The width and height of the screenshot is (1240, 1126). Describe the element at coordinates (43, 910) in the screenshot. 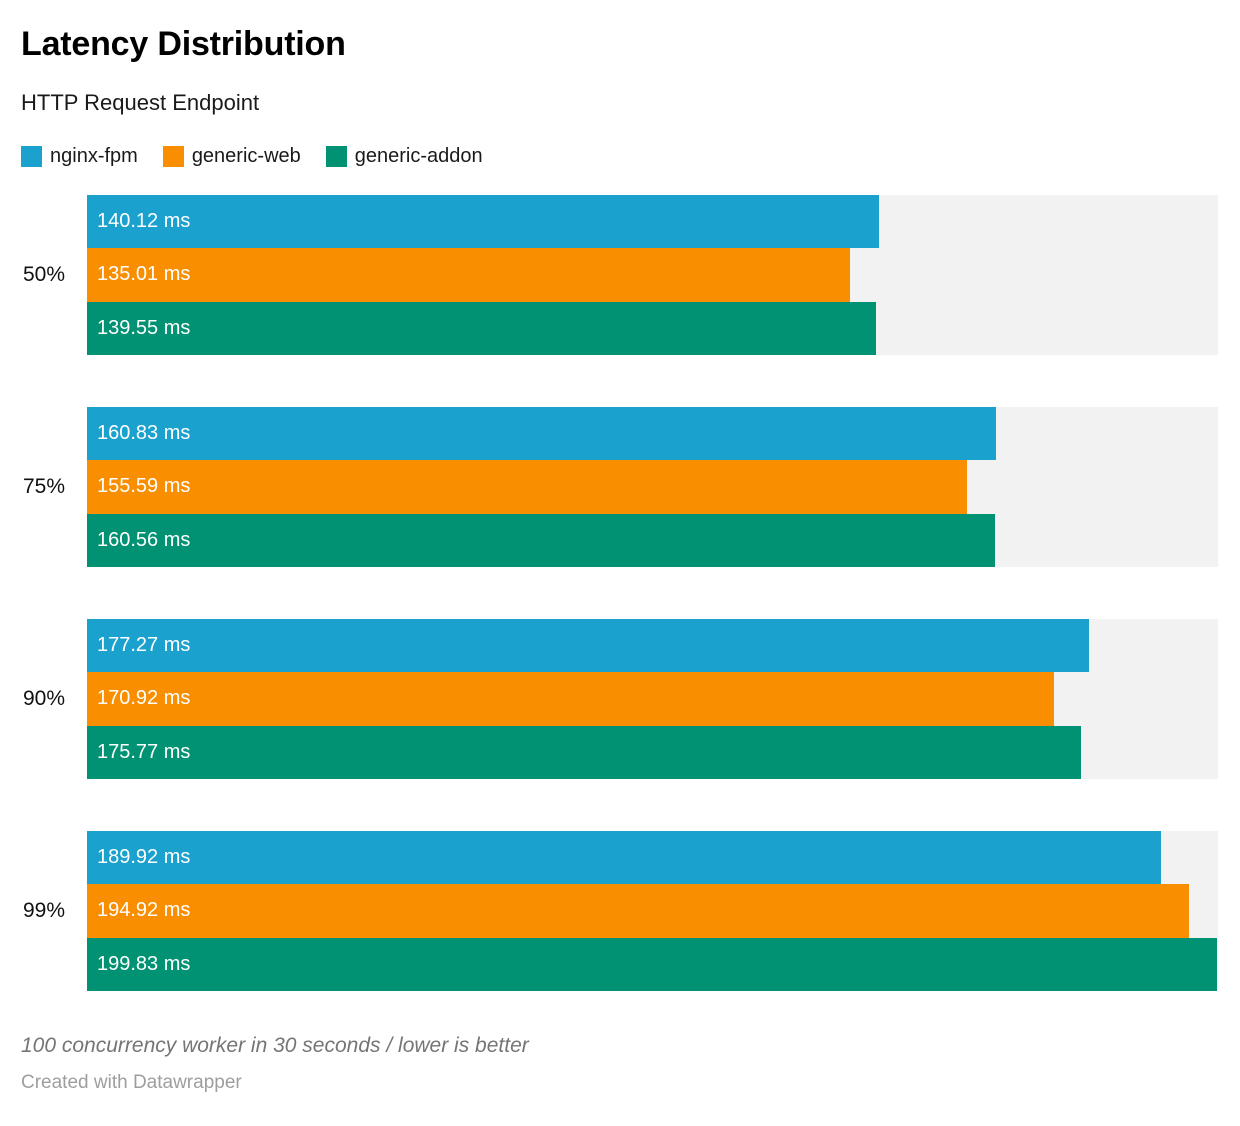

I see `category-label: 99%` at that location.